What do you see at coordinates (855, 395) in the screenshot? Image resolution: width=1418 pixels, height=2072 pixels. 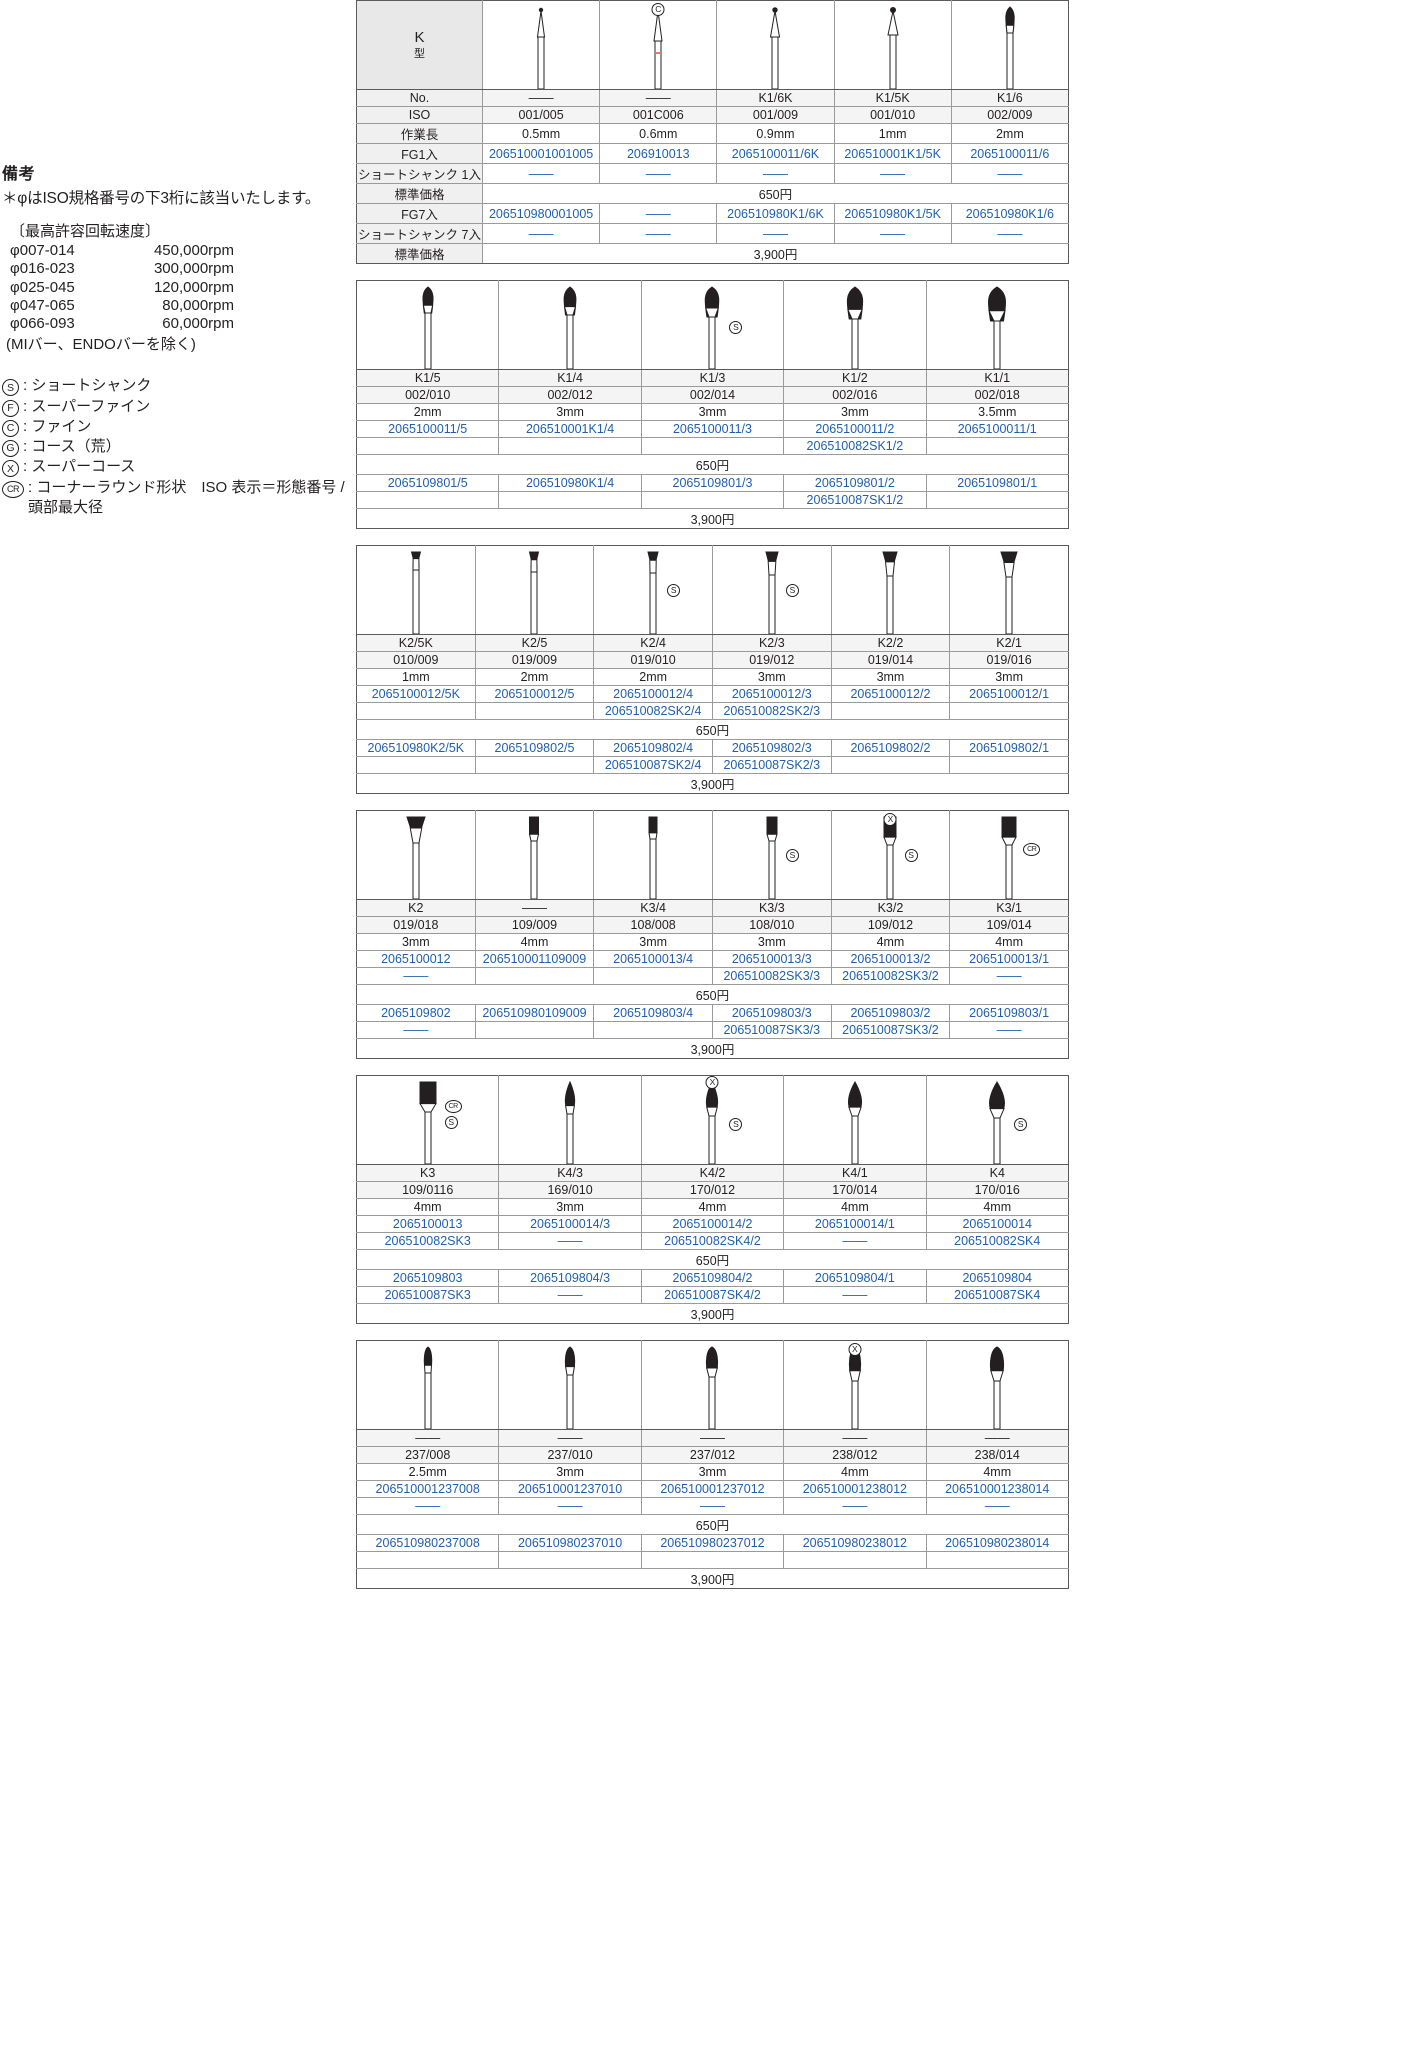 I see `cell-iso-row: 002/016` at bounding box center [855, 395].